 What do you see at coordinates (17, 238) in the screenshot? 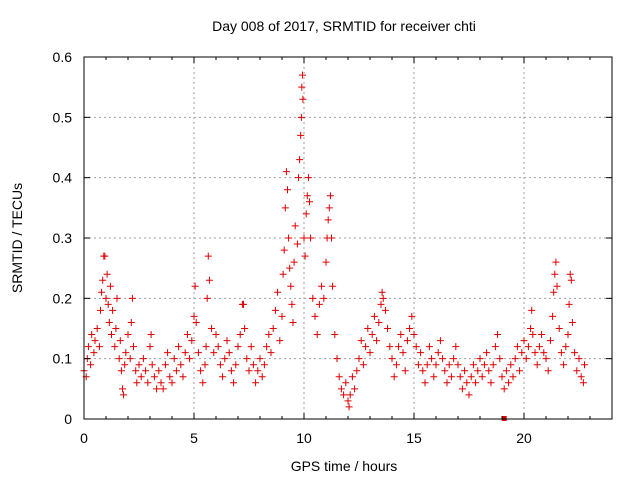
I see `y-axis-title: SRMTID / TECUs` at bounding box center [17, 238].